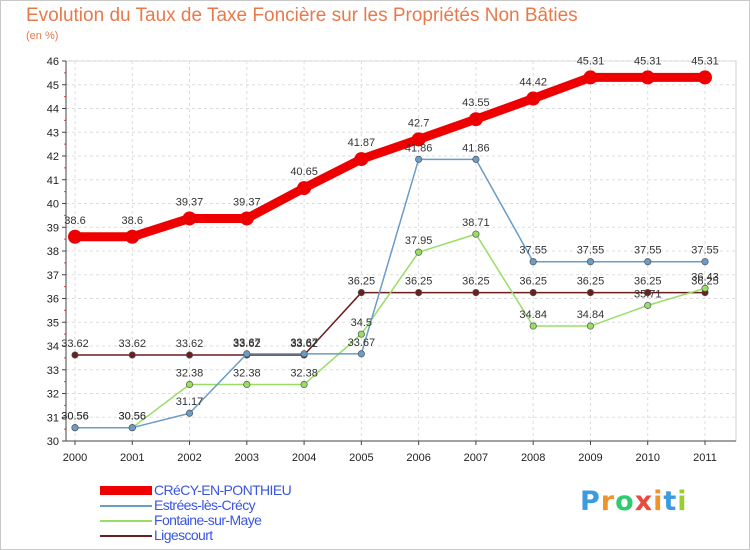  What do you see at coordinates (418, 123) in the screenshot?
I see `data-label-cr-cy-en-ponthieu: 42.7` at bounding box center [418, 123].